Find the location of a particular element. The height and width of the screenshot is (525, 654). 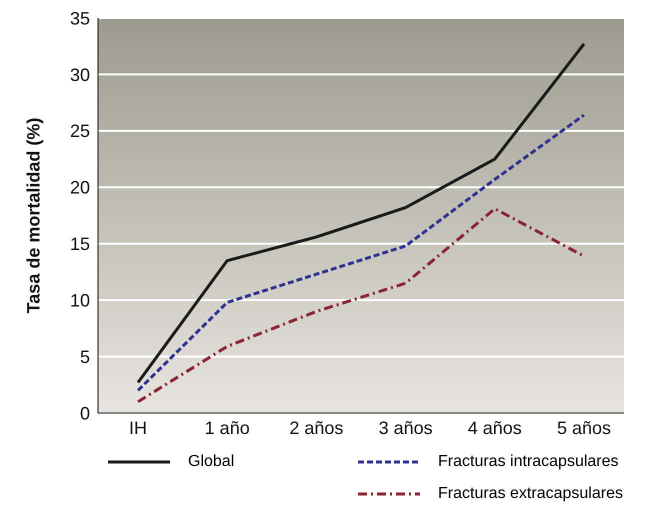

y-axis-title: Tasa de mortalidad (%) is located at coordinates (33, 216).